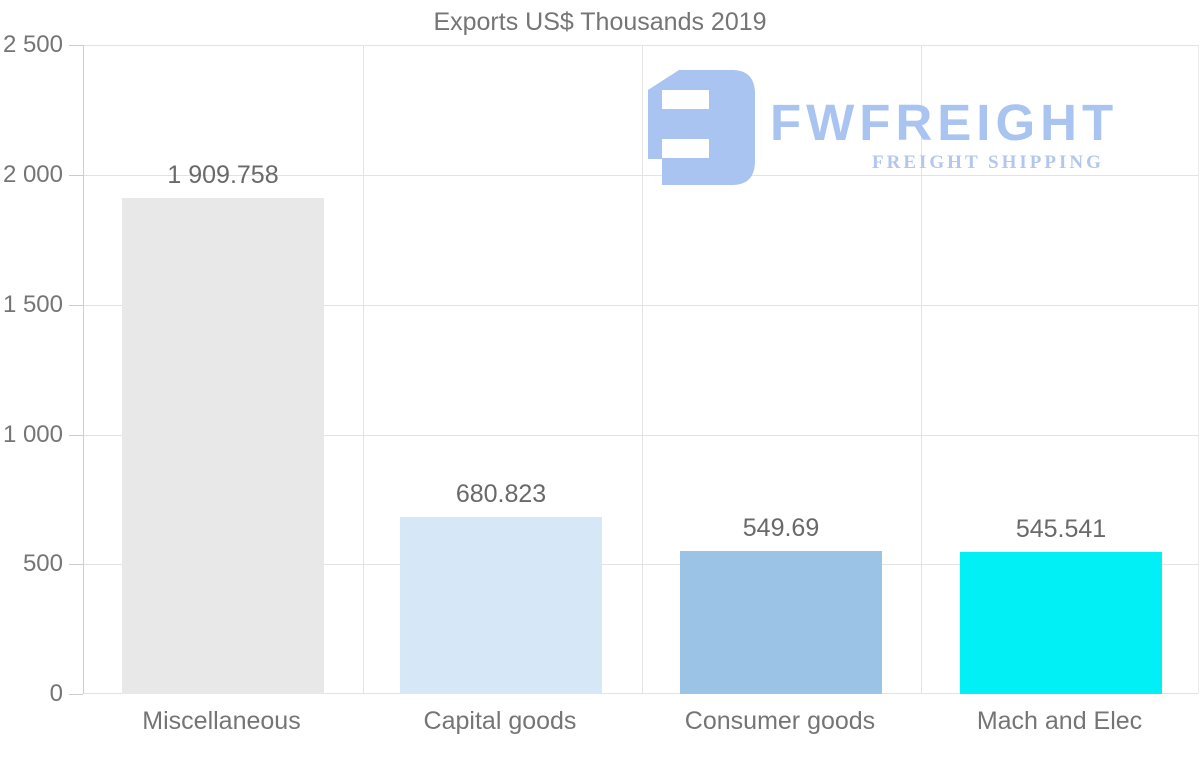  I want to click on logo-tagline-text: FREIGHT SHIPPING, so click(988, 162).